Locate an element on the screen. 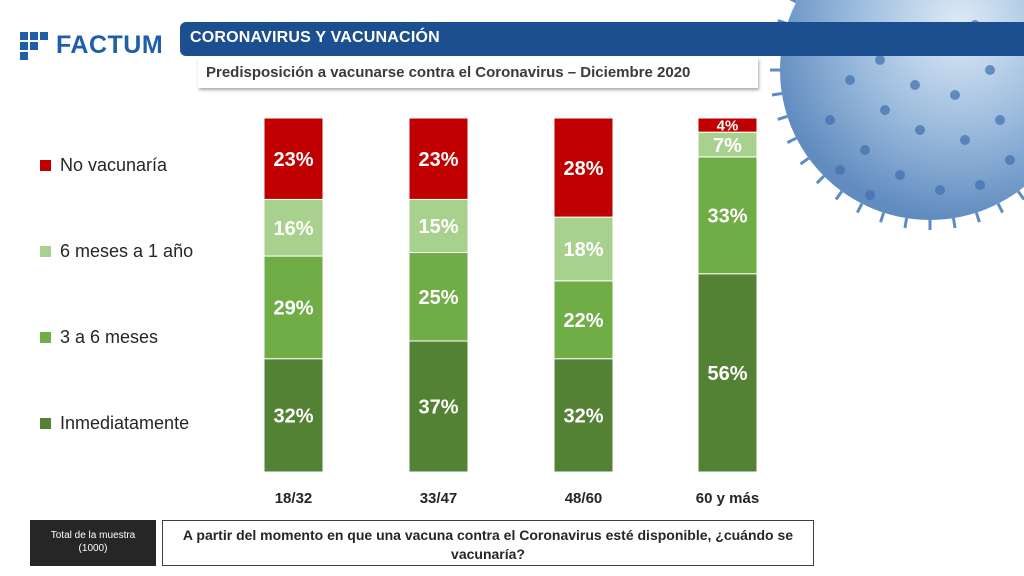  data-label: 29% is located at coordinates (293, 309).